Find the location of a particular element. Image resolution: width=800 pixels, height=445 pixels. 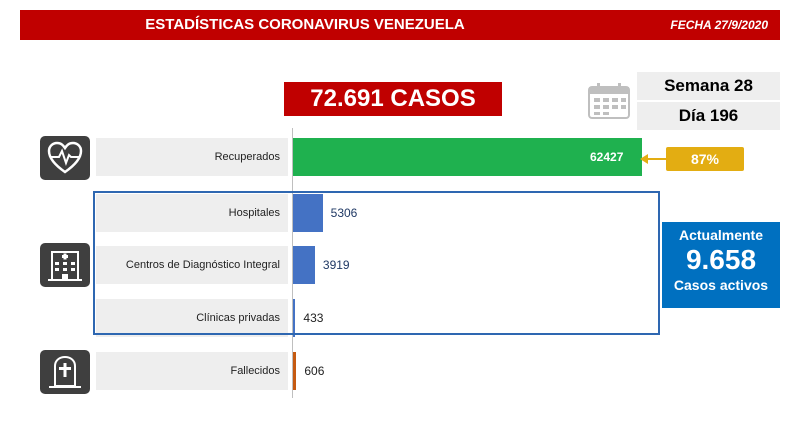

value-label: 5306 is located at coordinates (344, 213).